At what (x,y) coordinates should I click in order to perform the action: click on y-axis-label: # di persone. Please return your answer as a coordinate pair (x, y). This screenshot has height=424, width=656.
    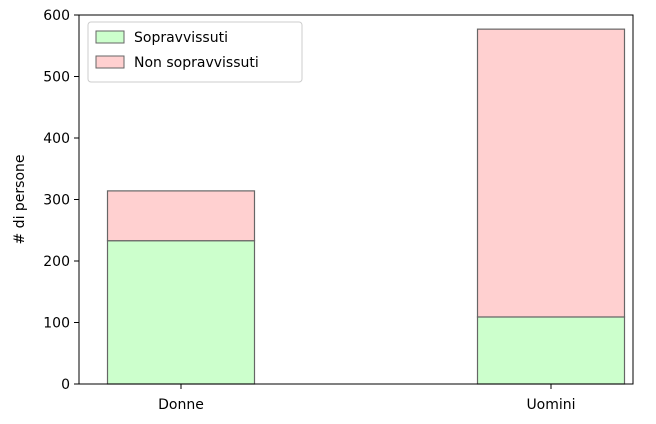
    Looking at the image, I should click on (20, 199).